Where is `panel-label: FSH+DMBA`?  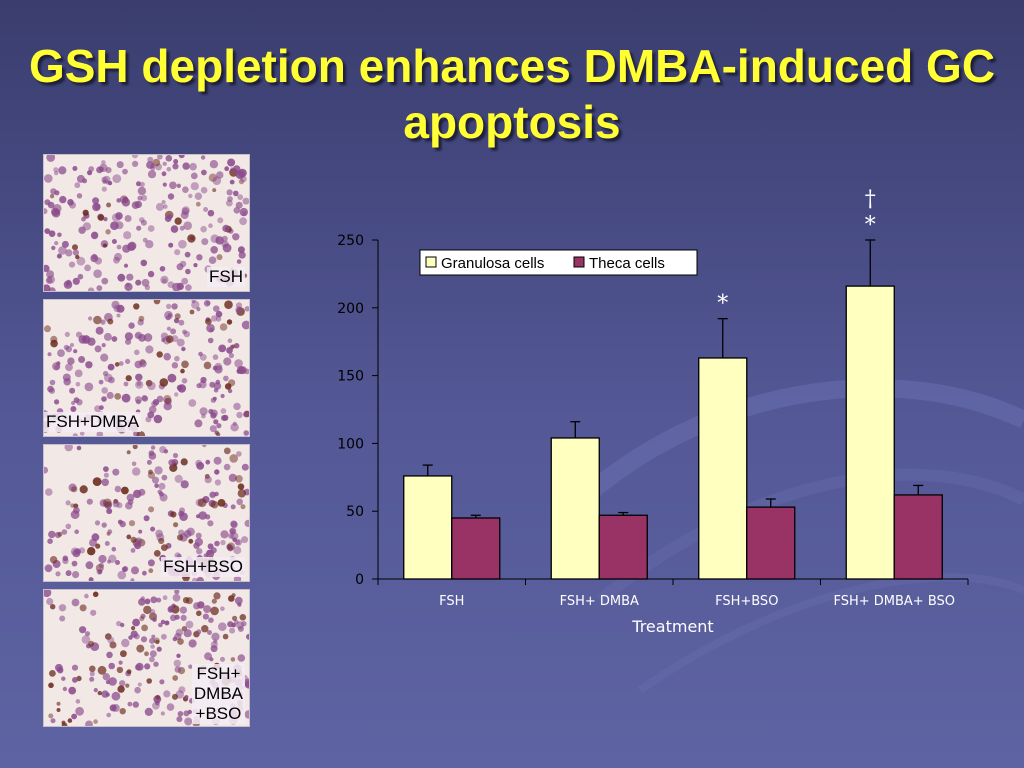
panel-label: FSH+DMBA is located at coordinates (93, 422).